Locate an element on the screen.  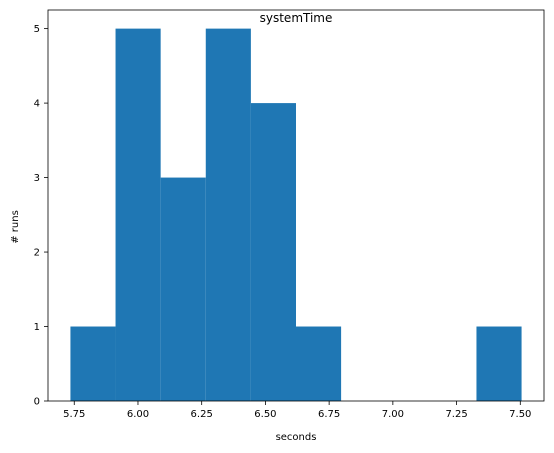
x-tick-label: 6.25 is located at coordinates (202, 414).